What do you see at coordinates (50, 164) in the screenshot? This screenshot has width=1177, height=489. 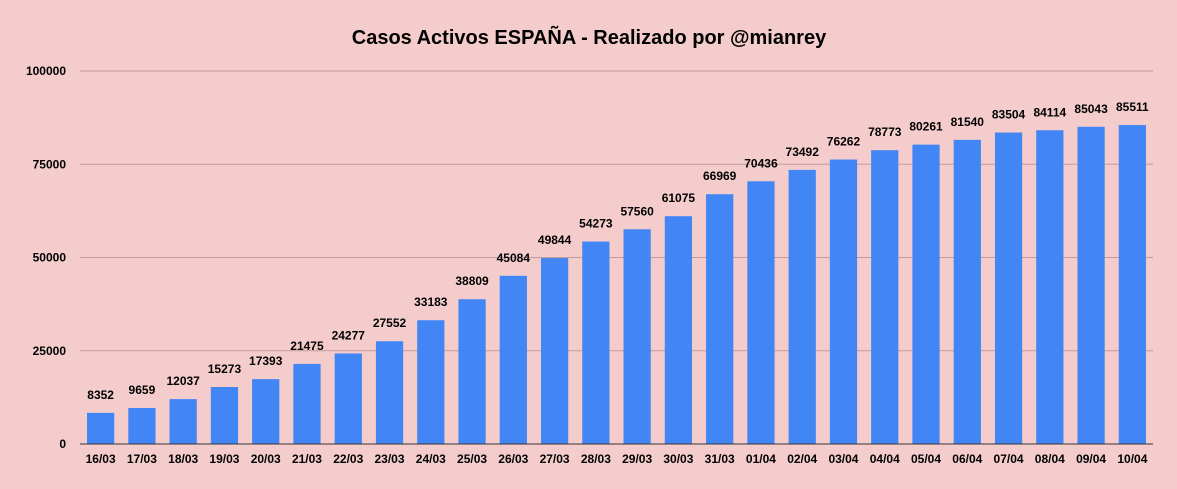 I see `y-tick-label: 75000` at bounding box center [50, 164].